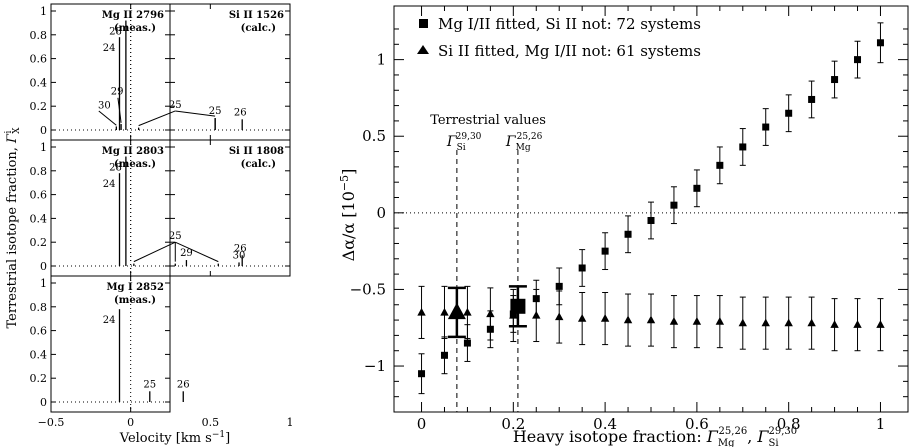 Image resolution: width=919 pixels, height=447 pixels. Describe the element at coordinates (290, 422) in the screenshot. I see `left-xtick-label: 1` at that location.